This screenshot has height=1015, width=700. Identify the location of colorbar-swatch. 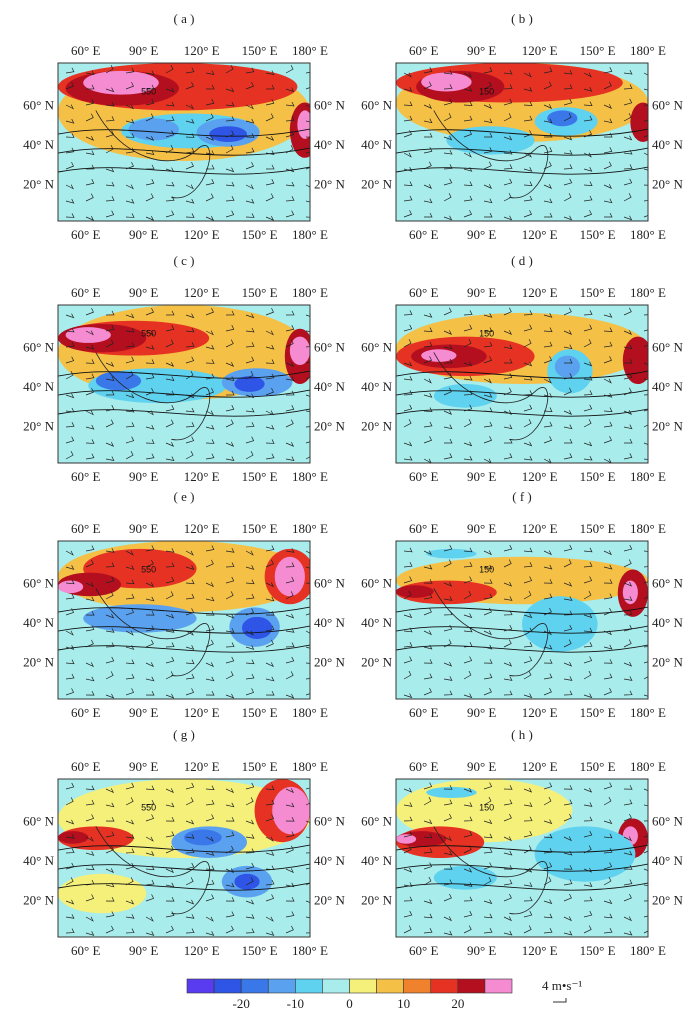
(254, 986).